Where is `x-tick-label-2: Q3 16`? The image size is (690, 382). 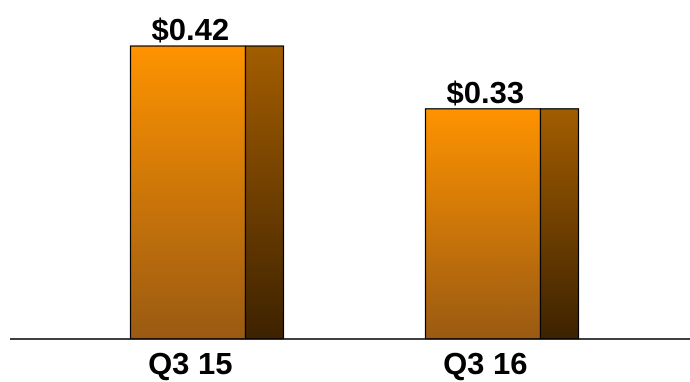
x-tick-label-2: Q3 16 is located at coordinates (485, 363).